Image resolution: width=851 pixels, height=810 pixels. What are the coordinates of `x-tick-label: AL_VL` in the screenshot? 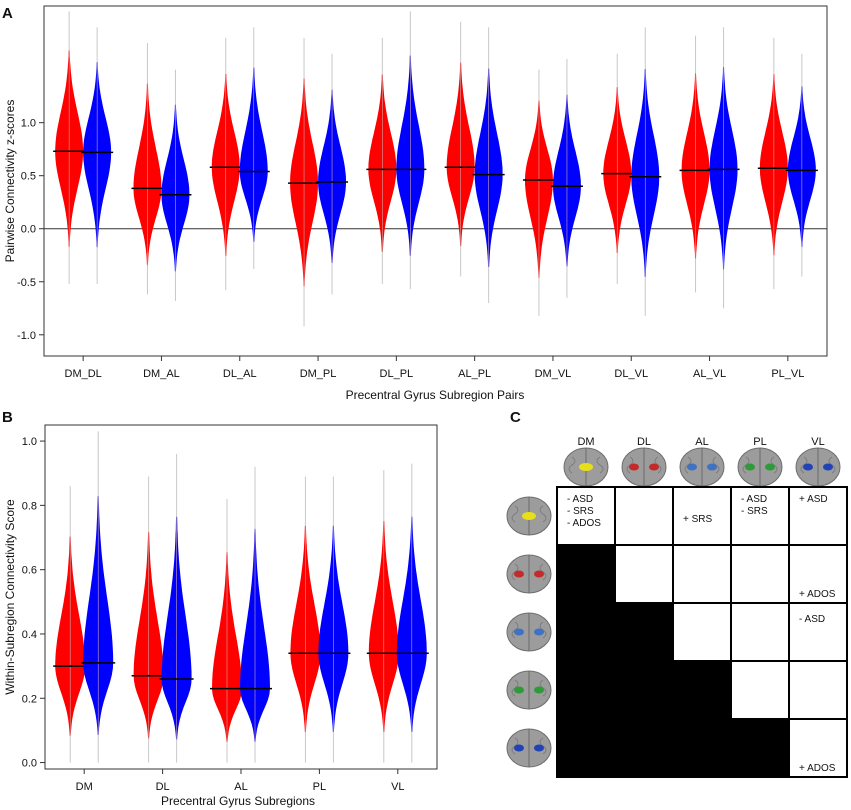 It's located at (709, 374).